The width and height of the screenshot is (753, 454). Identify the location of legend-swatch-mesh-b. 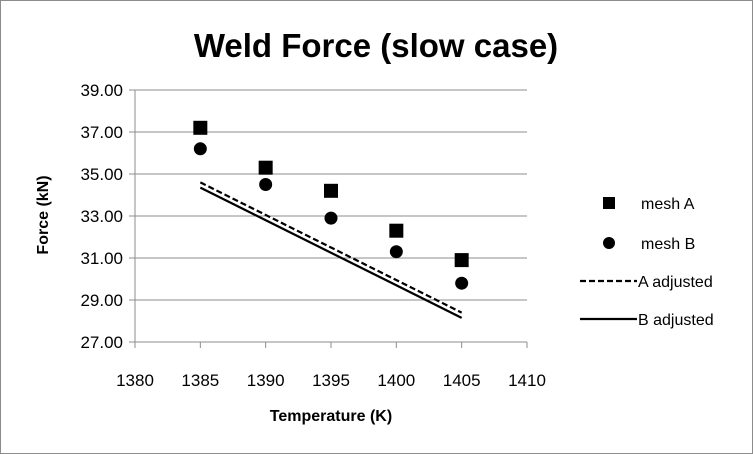
(609, 243).